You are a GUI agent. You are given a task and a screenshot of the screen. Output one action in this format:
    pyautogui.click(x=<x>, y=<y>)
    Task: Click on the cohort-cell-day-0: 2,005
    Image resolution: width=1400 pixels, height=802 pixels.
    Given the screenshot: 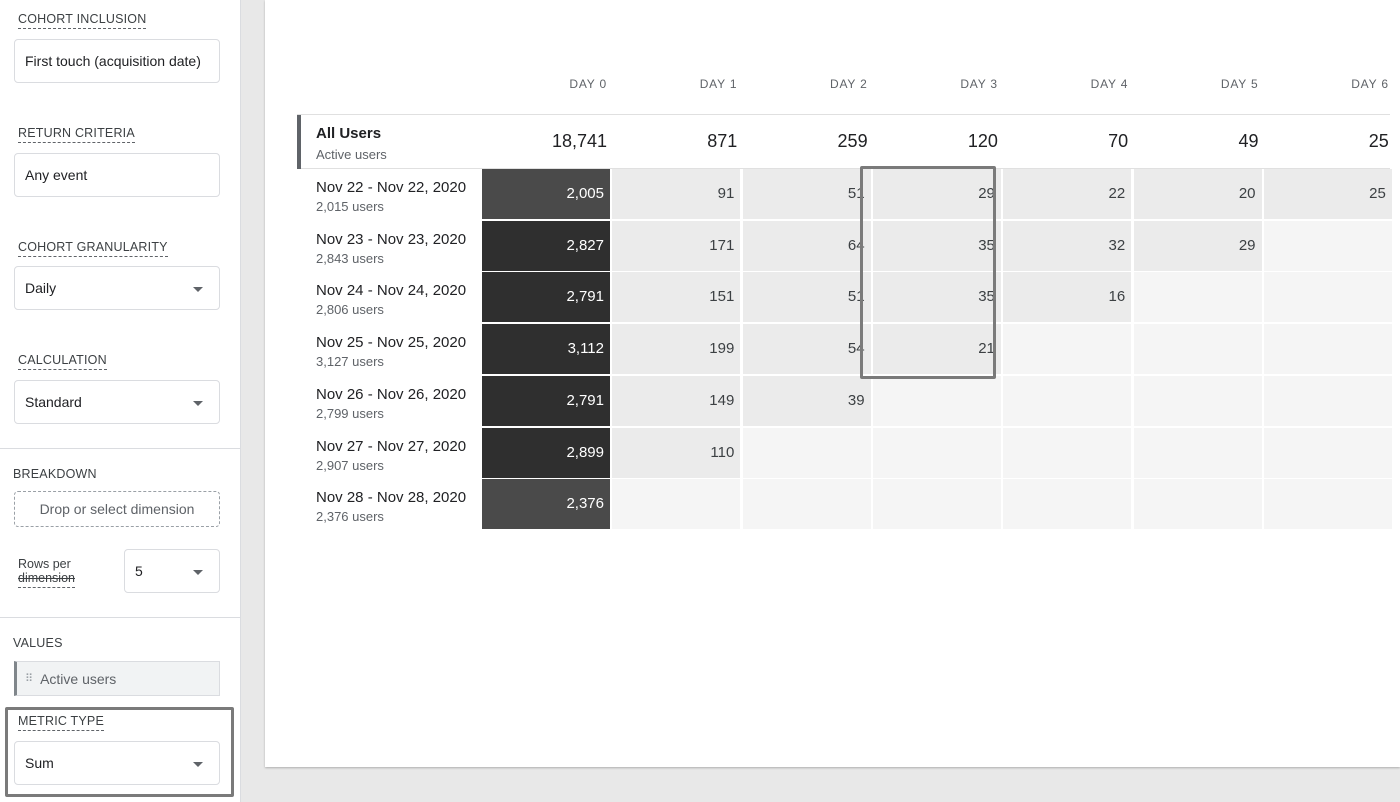 What is the action you would take?
    pyautogui.click(x=546, y=194)
    